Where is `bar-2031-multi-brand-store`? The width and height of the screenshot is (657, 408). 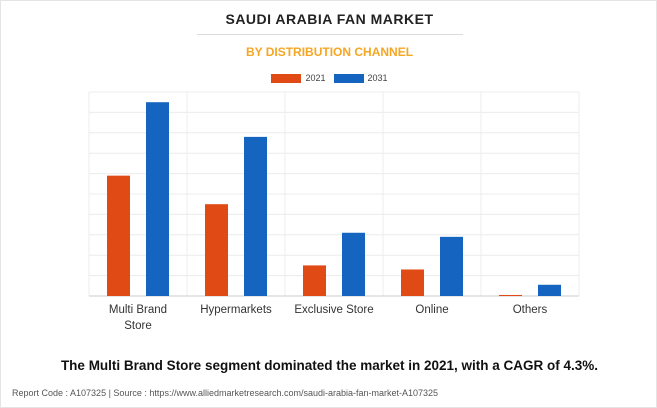 bar-2031-multi-brand-store is located at coordinates (157, 199).